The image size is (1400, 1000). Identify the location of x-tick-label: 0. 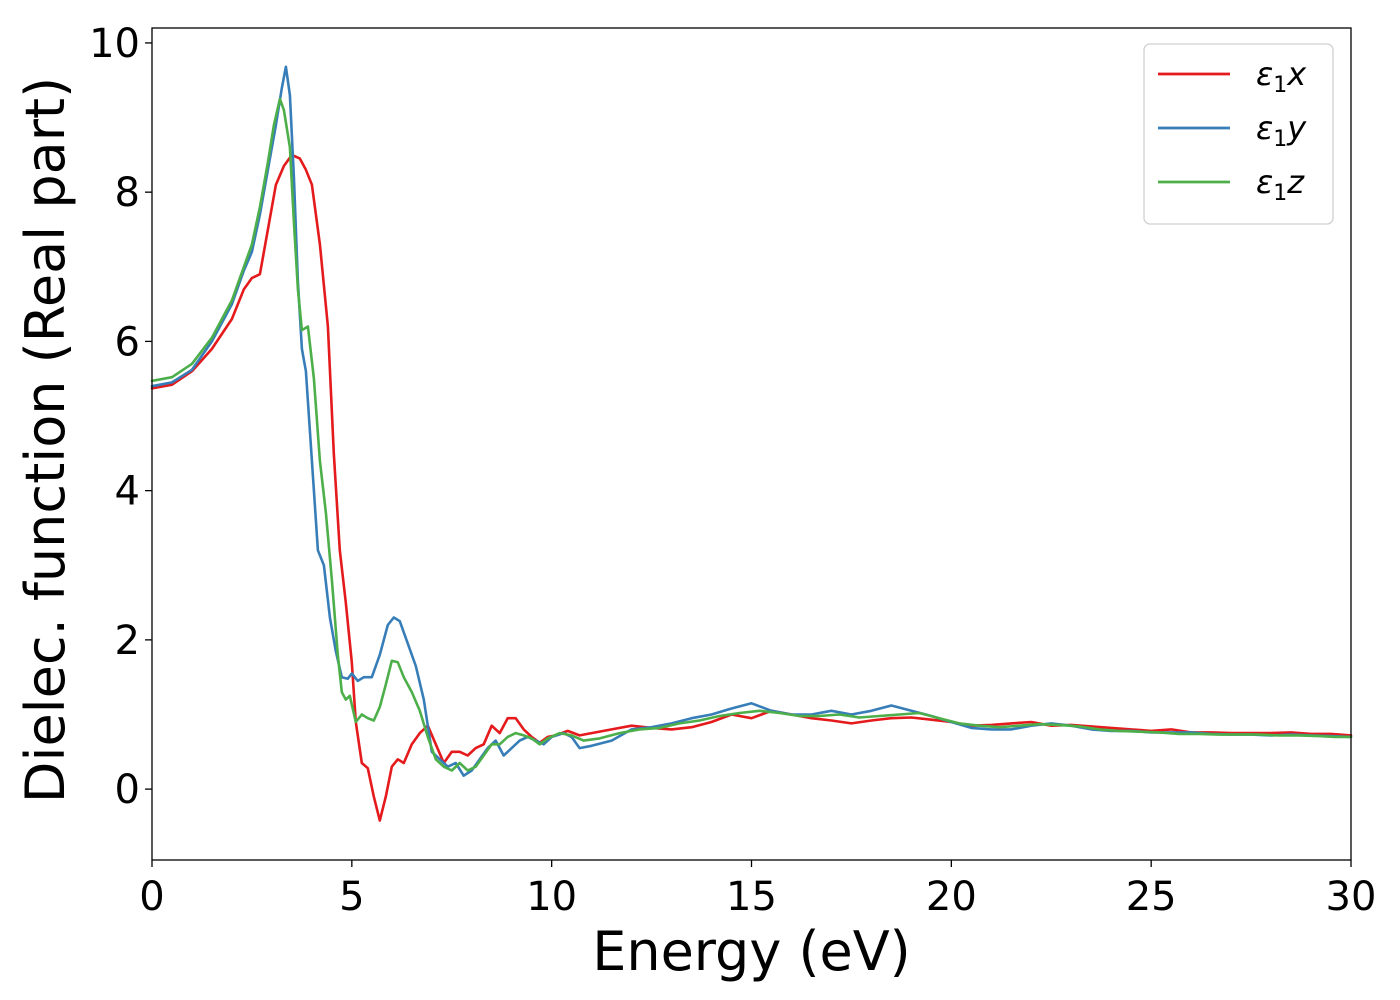
(151, 897).